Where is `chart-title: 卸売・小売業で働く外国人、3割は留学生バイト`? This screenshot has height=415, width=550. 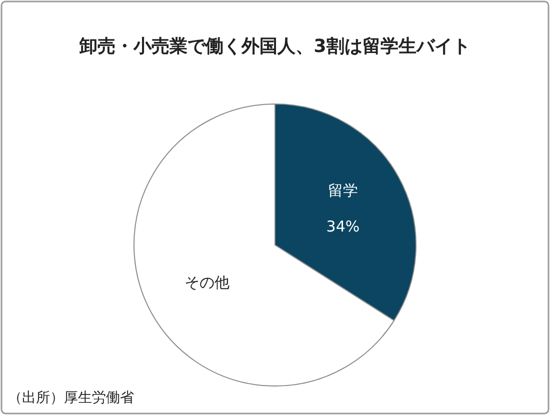
chart-title: 卸売・小売業で働く外国人、3割は留学生バイト is located at coordinates (274, 46).